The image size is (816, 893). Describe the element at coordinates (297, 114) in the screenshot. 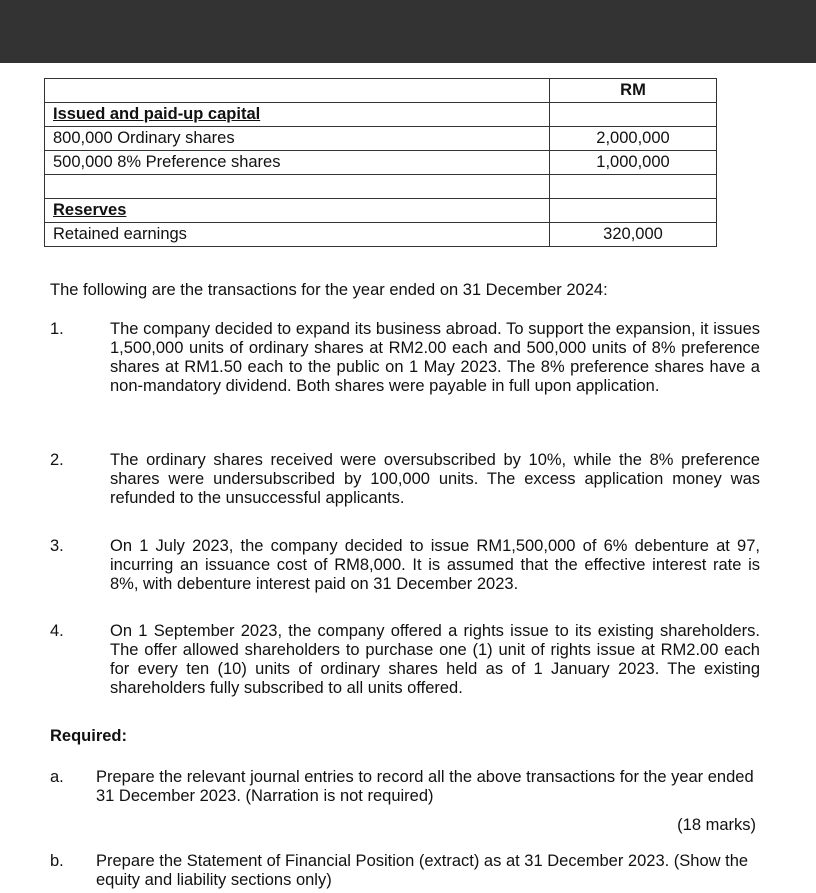

I see `row-label: Issued and paid-up capital` at that location.